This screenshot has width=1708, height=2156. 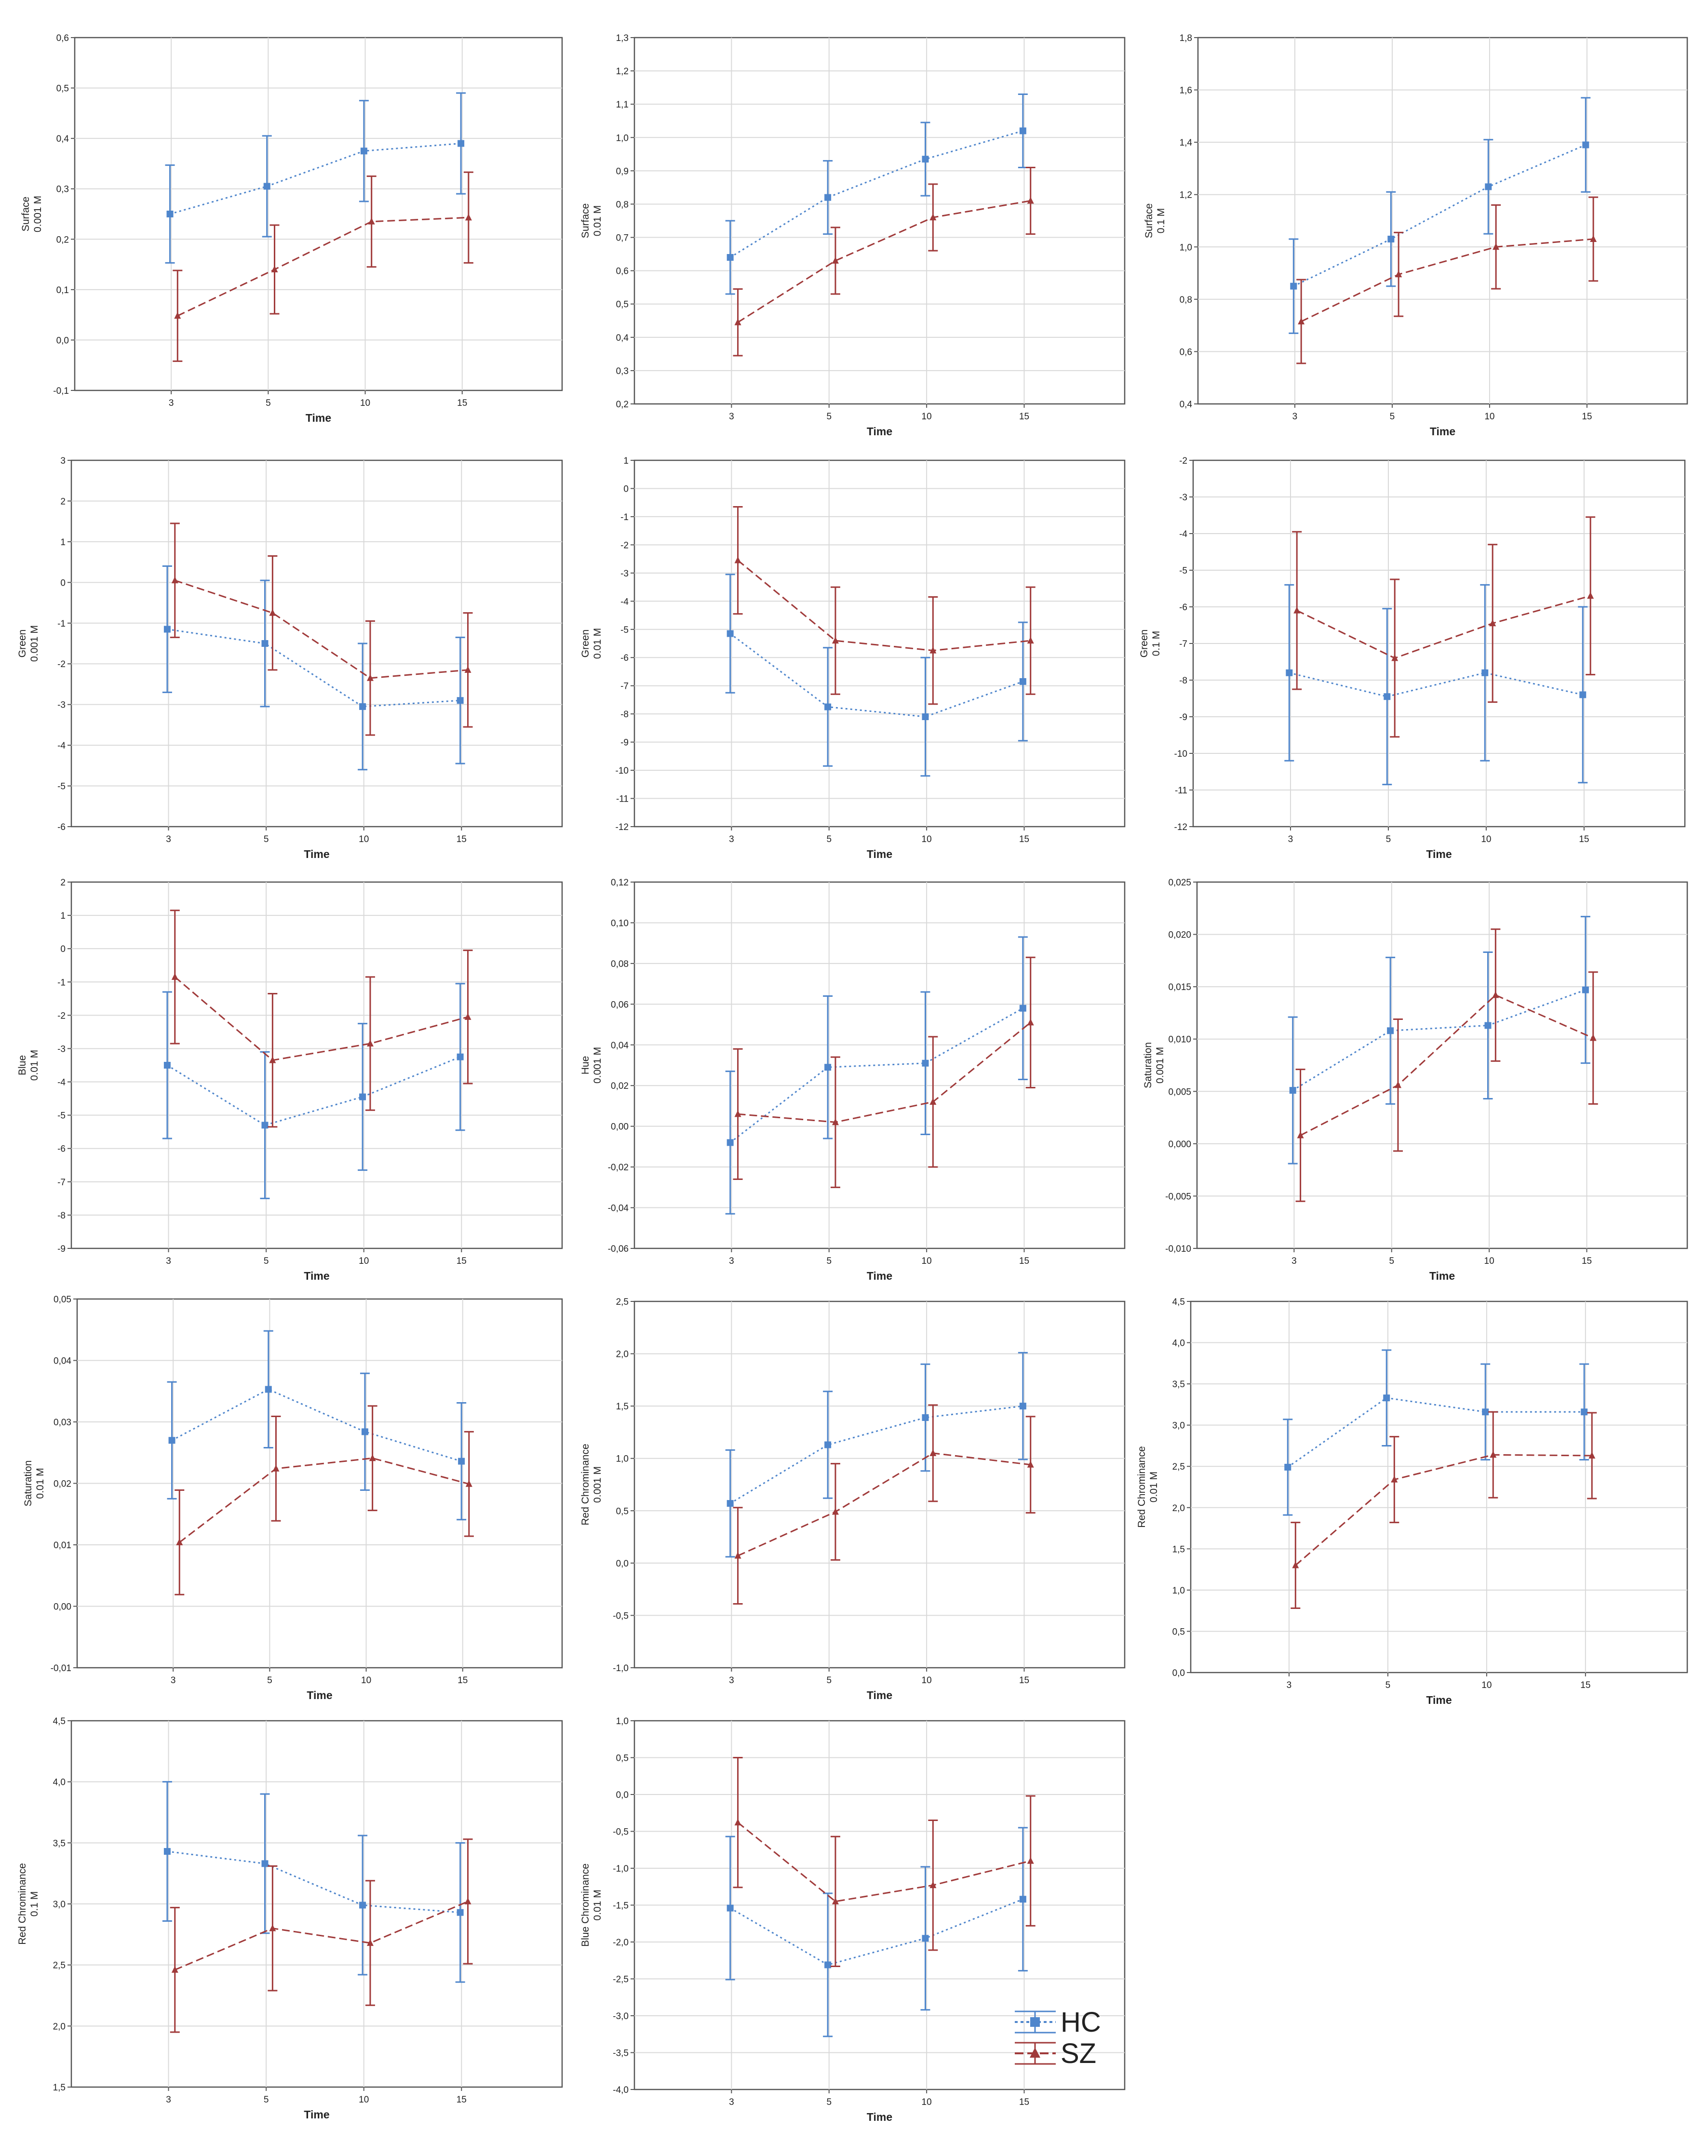 I want to click on y-tick-label: 2,5, so click(x=1178, y=1467).